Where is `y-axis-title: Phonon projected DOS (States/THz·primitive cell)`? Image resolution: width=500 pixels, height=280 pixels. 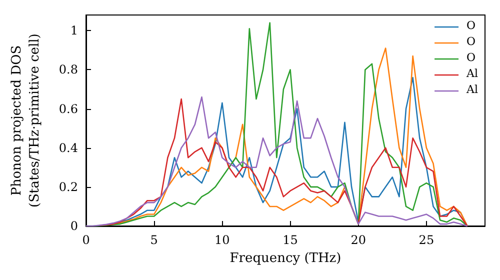
y-axis-title: Phonon projected DOS (States/THz·primitive cell) is located at coordinates (26, 120).